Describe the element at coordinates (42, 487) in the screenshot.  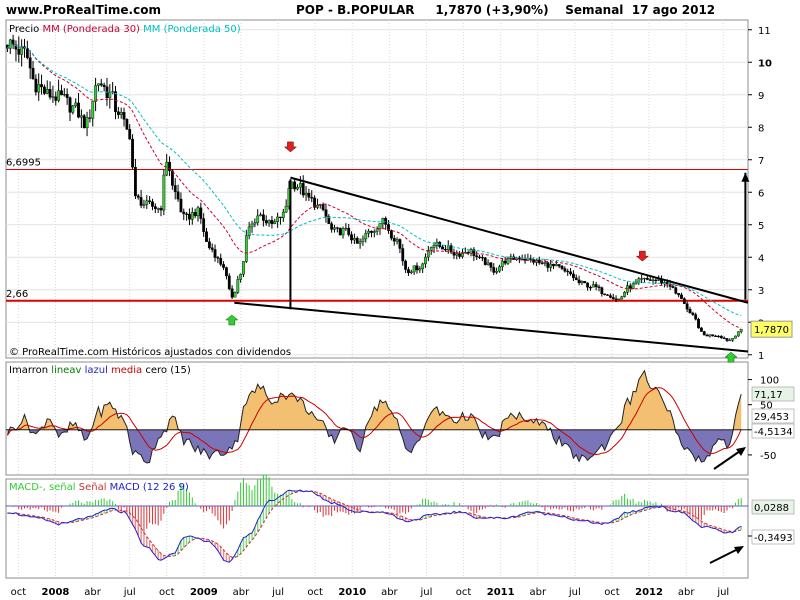
I see `legend-entry: MACD-, señal` at that location.